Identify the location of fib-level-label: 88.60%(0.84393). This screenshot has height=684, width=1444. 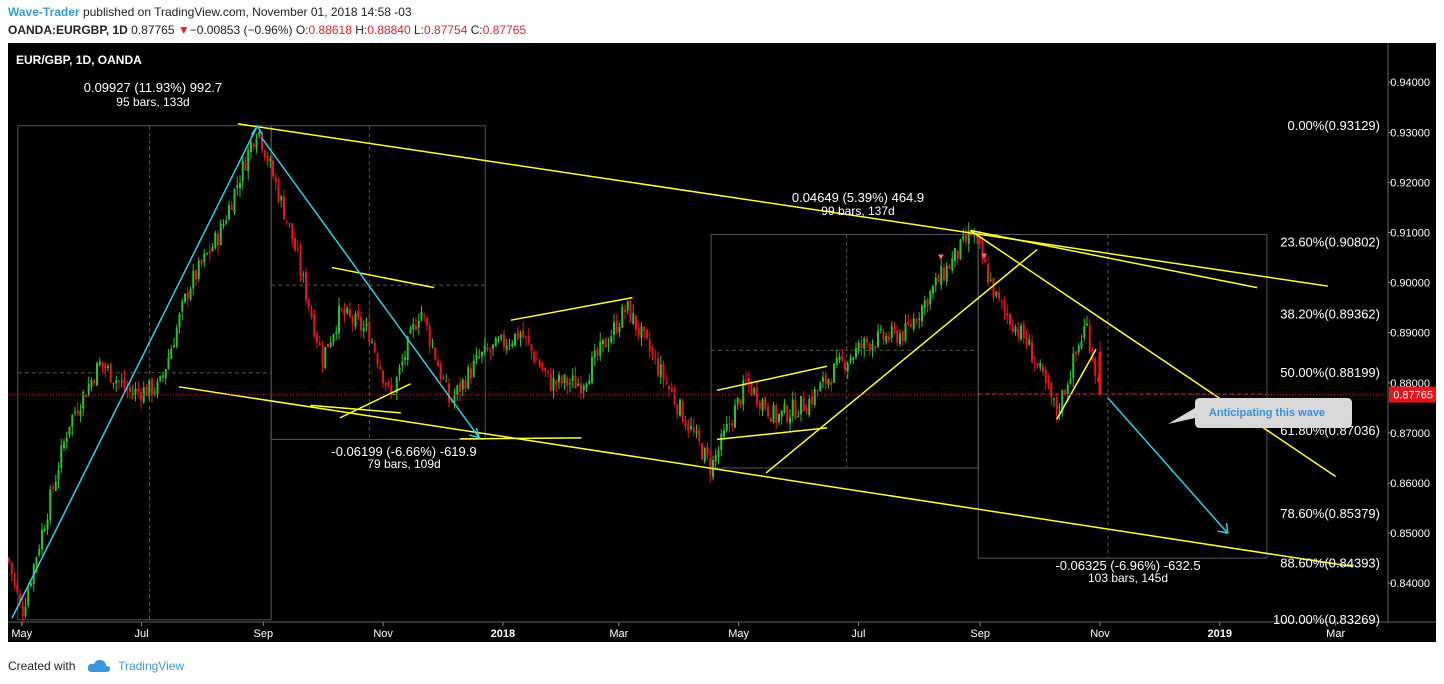
(1330, 563).